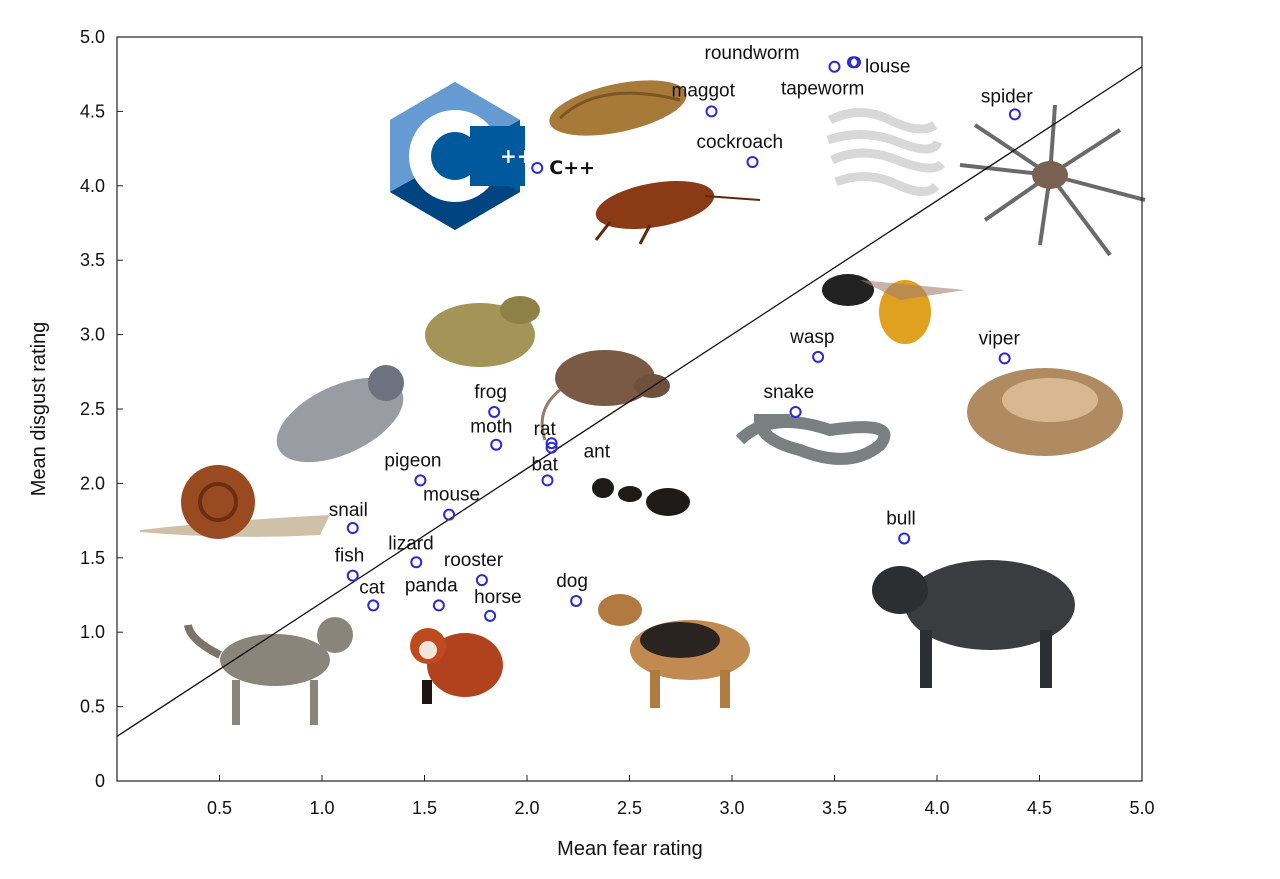  I want to click on y-tick-label: 4.0, so click(92, 186).